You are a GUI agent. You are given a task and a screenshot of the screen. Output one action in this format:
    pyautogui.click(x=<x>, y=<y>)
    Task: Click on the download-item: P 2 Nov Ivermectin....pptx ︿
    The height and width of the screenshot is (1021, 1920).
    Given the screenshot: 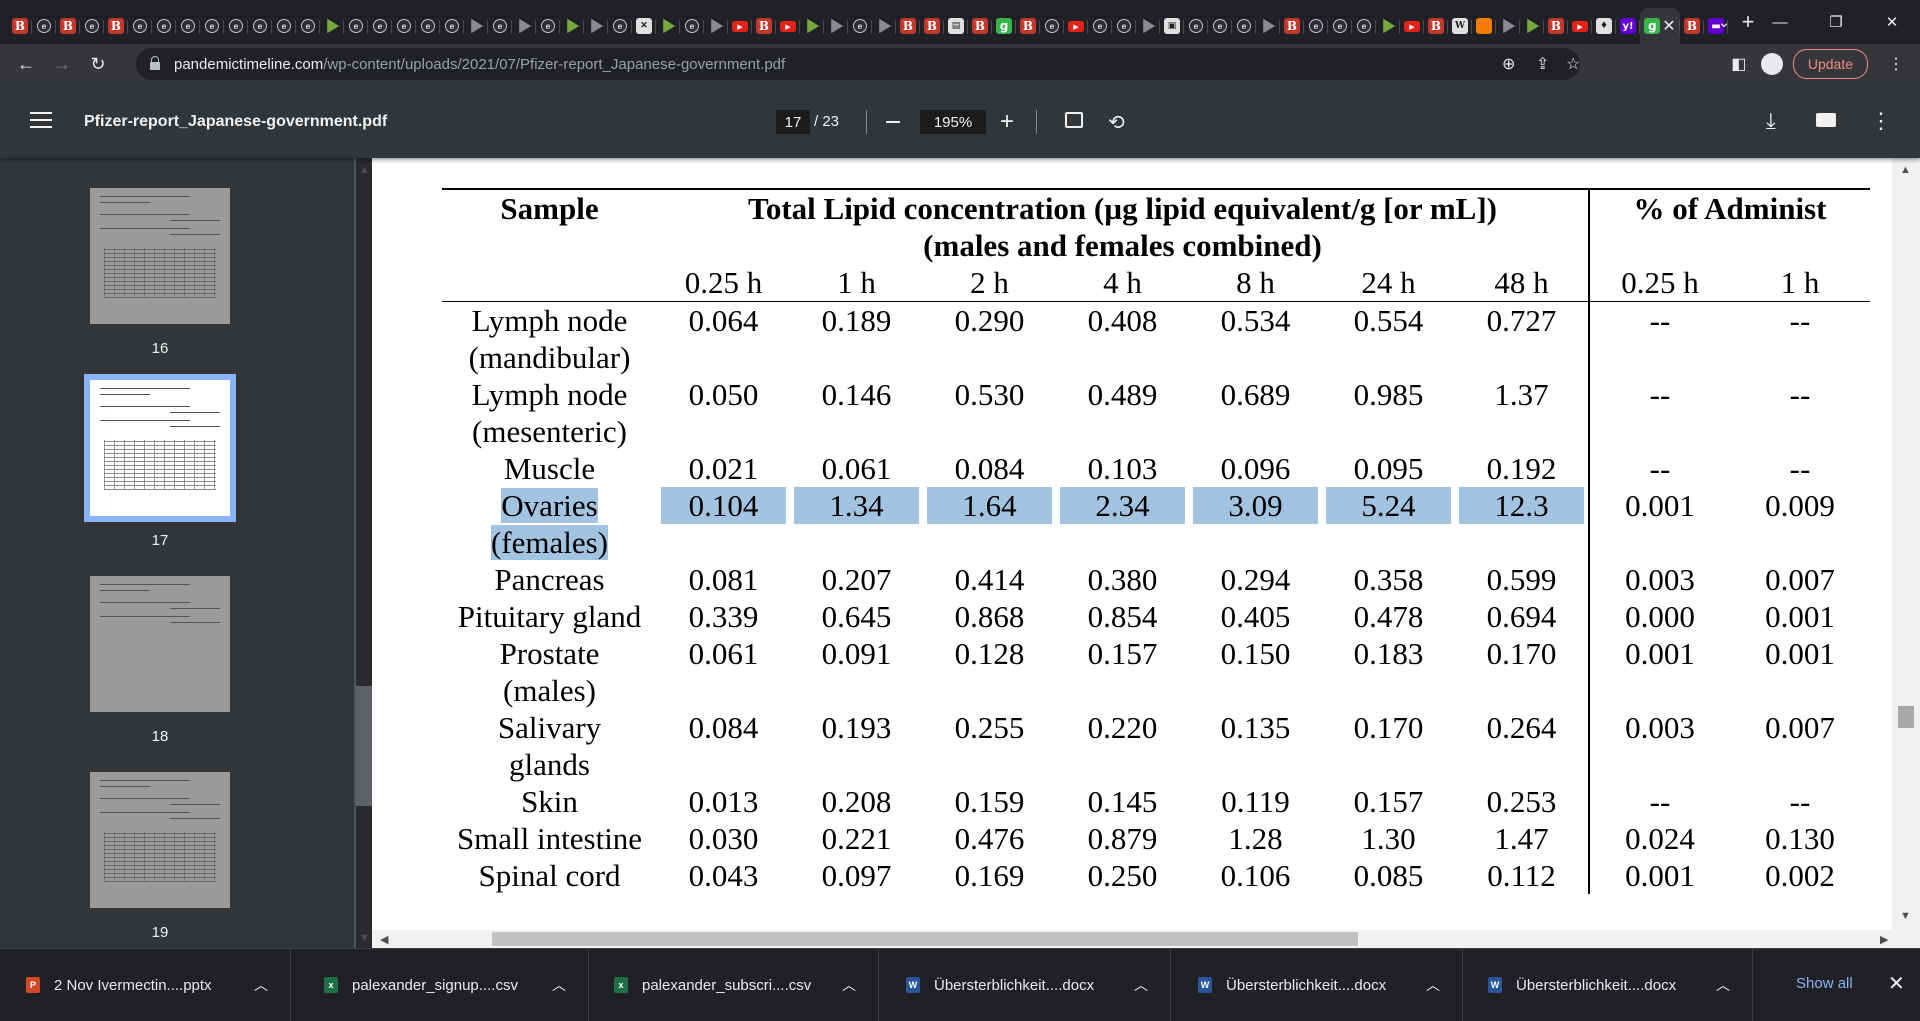 What is the action you would take?
    pyautogui.click(x=145, y=985)
    